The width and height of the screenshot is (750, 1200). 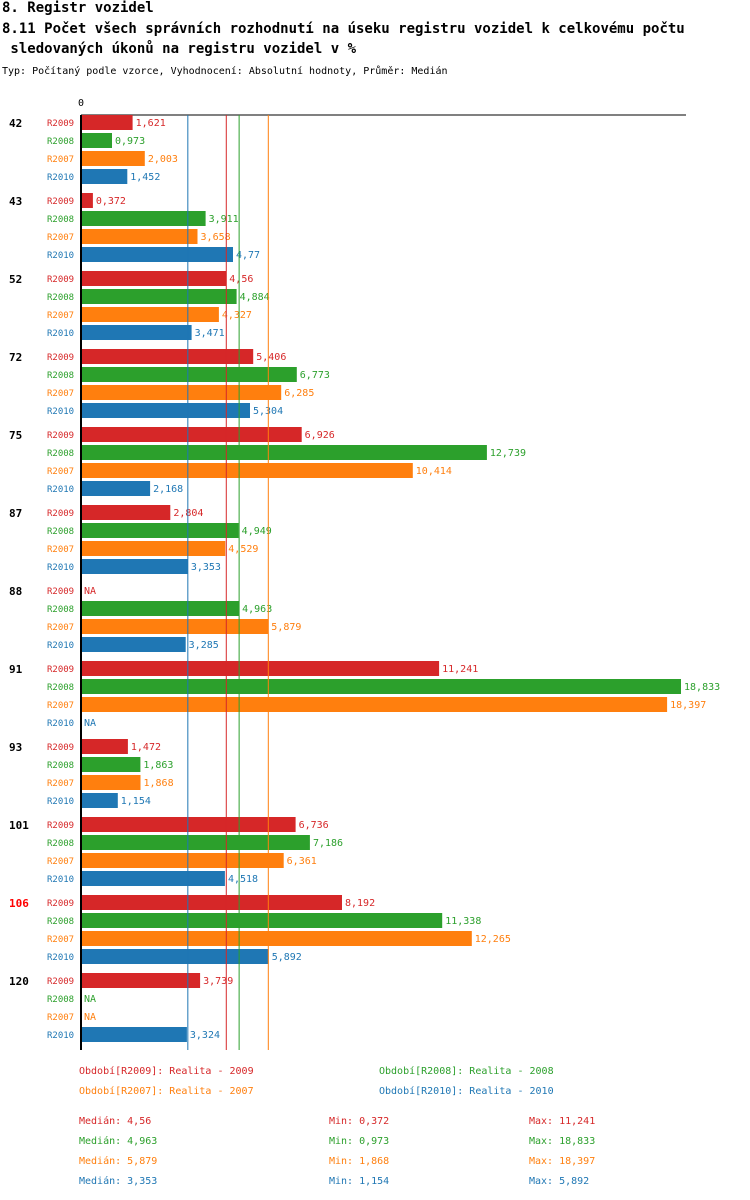 What do you see at coordinates (216, 237) in the screenshot?
I see `bar-value-label: 3,658` at bounding box center [216, 237].